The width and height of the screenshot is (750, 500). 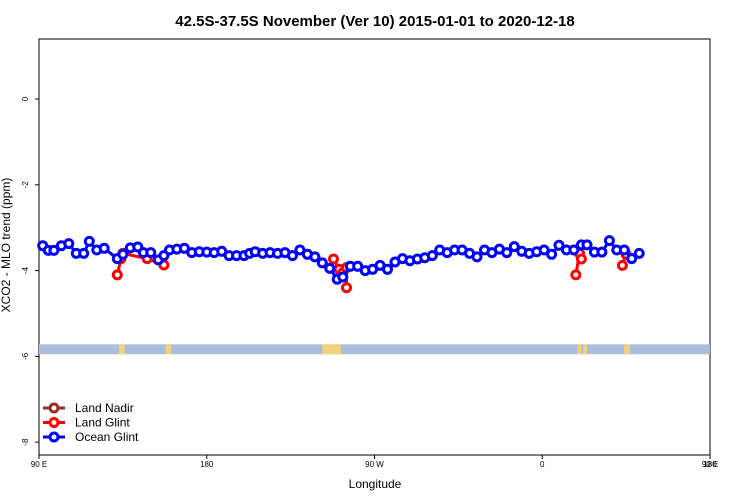 What do you see at coordinates (54, 408) in the screenshot?
I see `legend-land-nadir-marker` at bounding box center [54, 408].